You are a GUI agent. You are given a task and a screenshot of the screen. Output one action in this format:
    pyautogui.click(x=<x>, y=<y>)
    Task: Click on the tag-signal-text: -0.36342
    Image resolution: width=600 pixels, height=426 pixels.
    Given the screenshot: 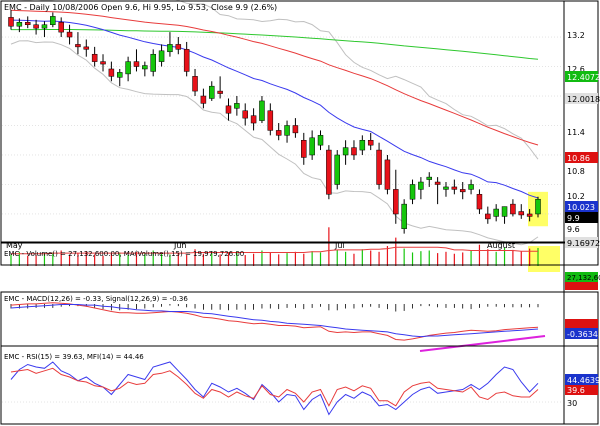 What is the action you would take?
    pyautogui.click(x=583, y=334)
    